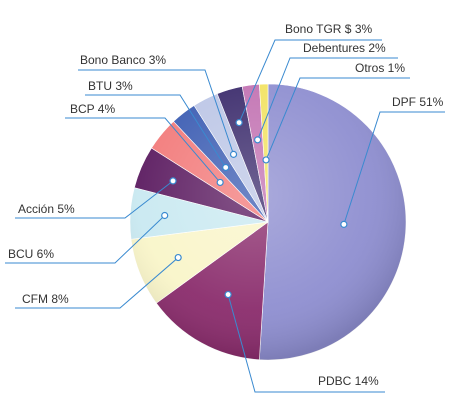 The width and height of the screenshot is (456, 415). What do you see at coordinates (344, 48) in the screenshot?
I see `data-label: Debentures 2%` at bounding box center [344, 48].